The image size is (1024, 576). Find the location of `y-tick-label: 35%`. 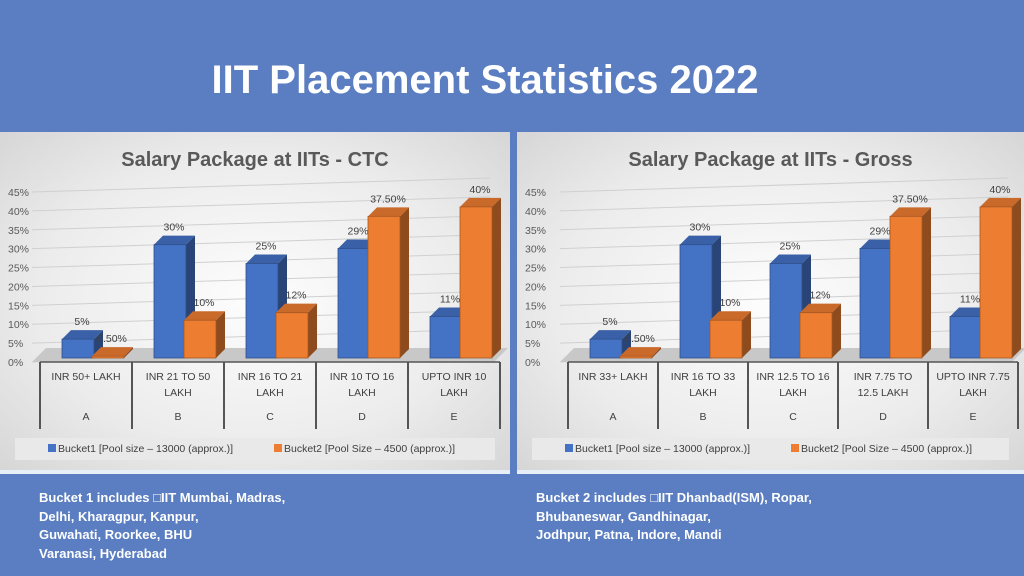

y-tick-label: 35% is located at coordinates (535, 231).